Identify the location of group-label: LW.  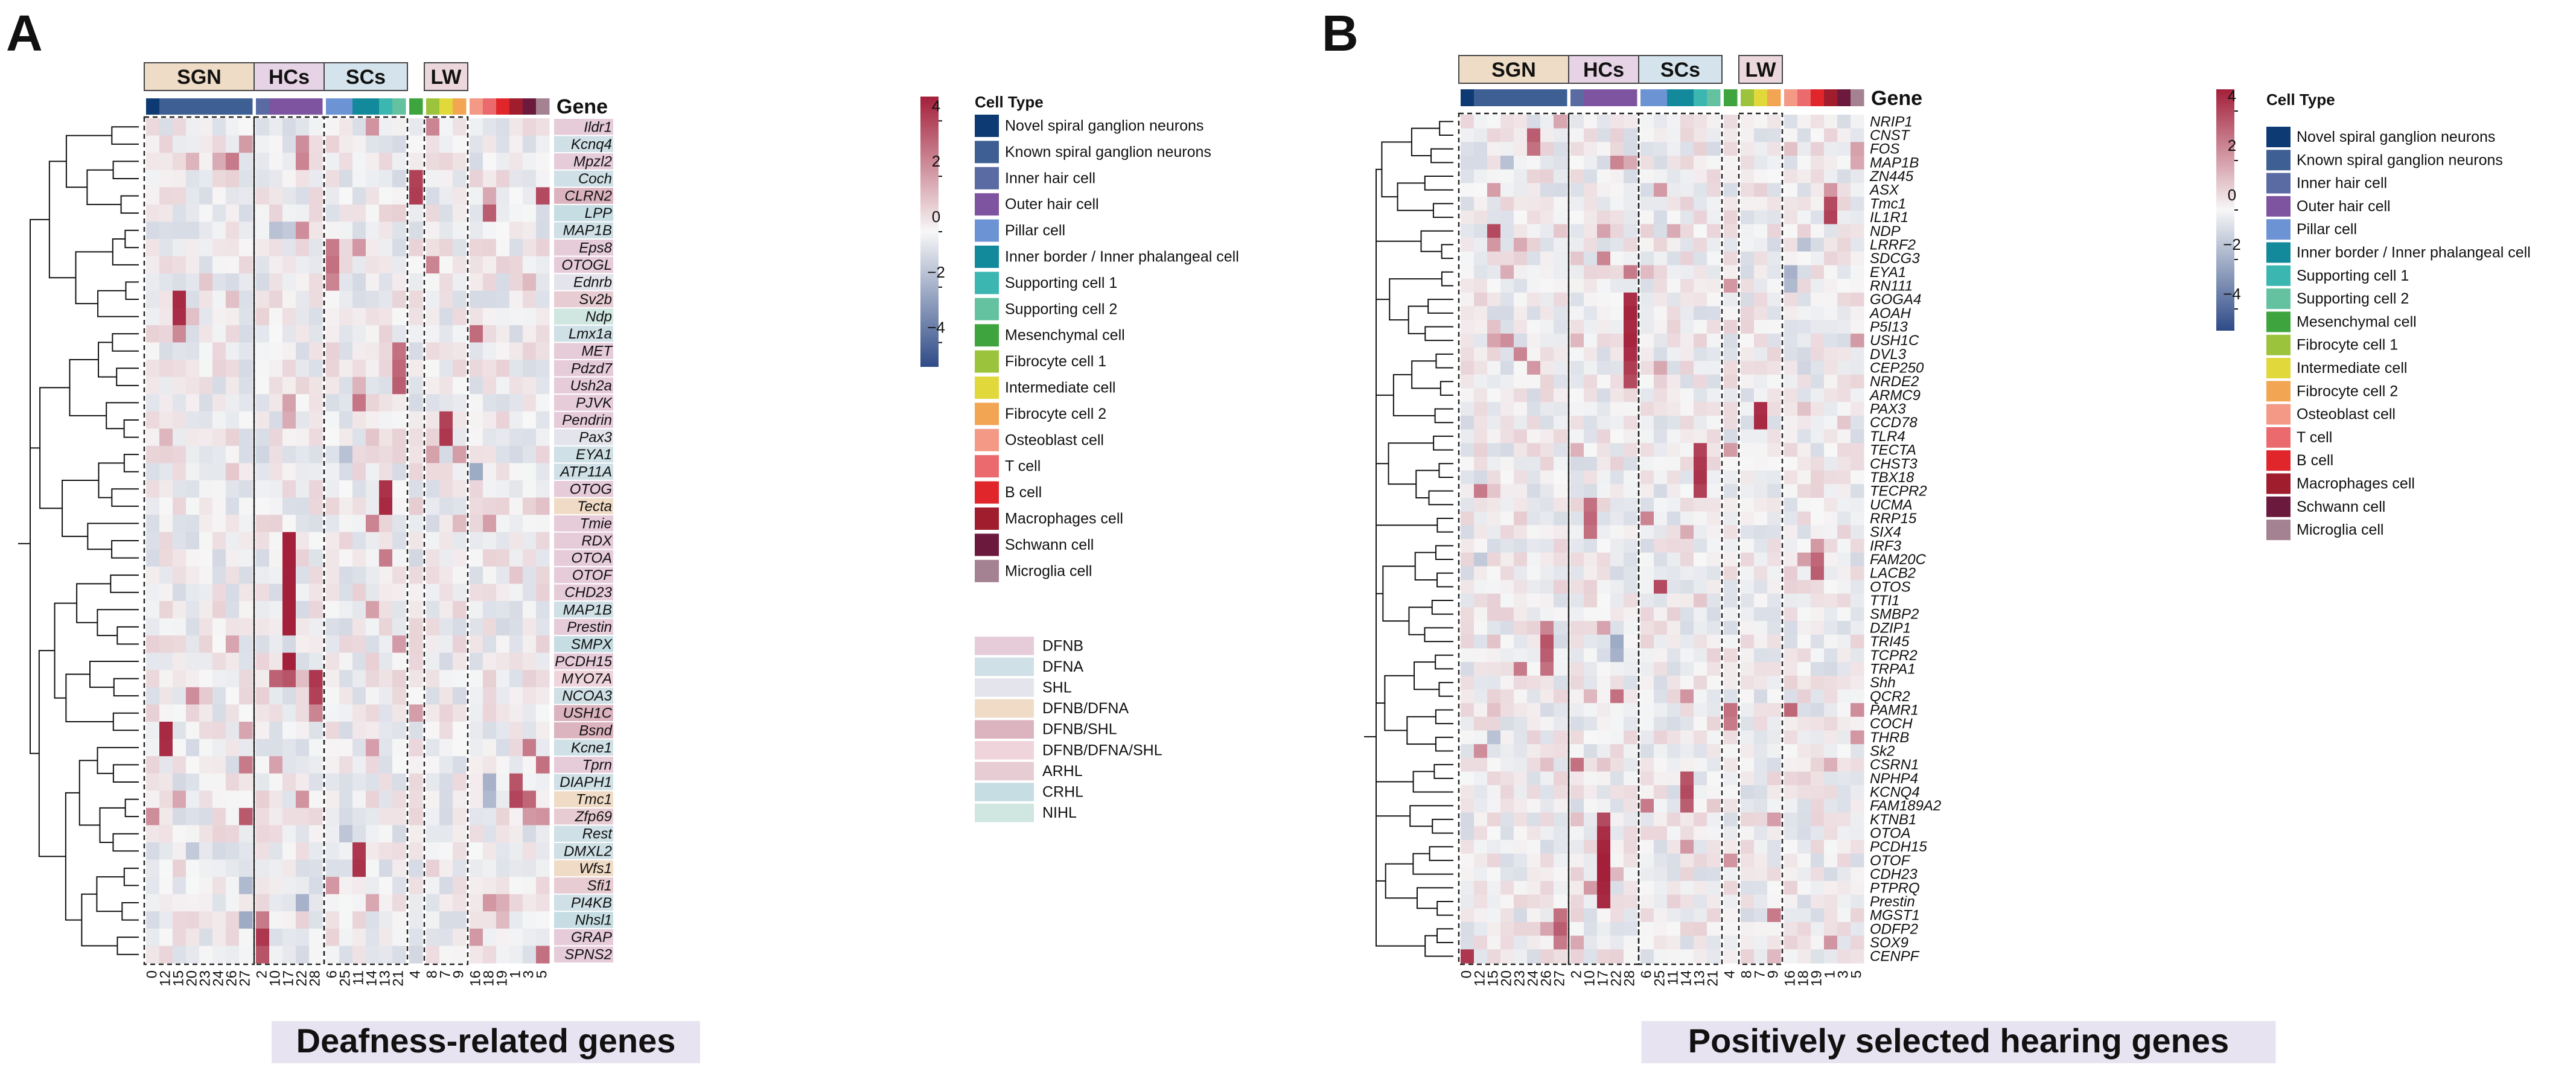
(446, 77).